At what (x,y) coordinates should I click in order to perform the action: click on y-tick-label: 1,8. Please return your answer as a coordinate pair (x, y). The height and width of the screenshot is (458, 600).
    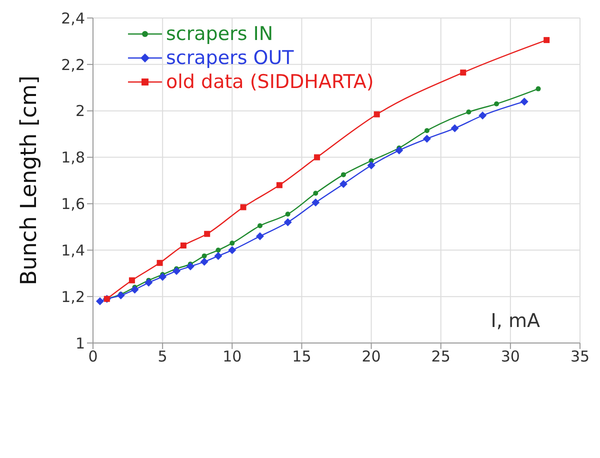
    Looking at the image, I should click on (73, 157).